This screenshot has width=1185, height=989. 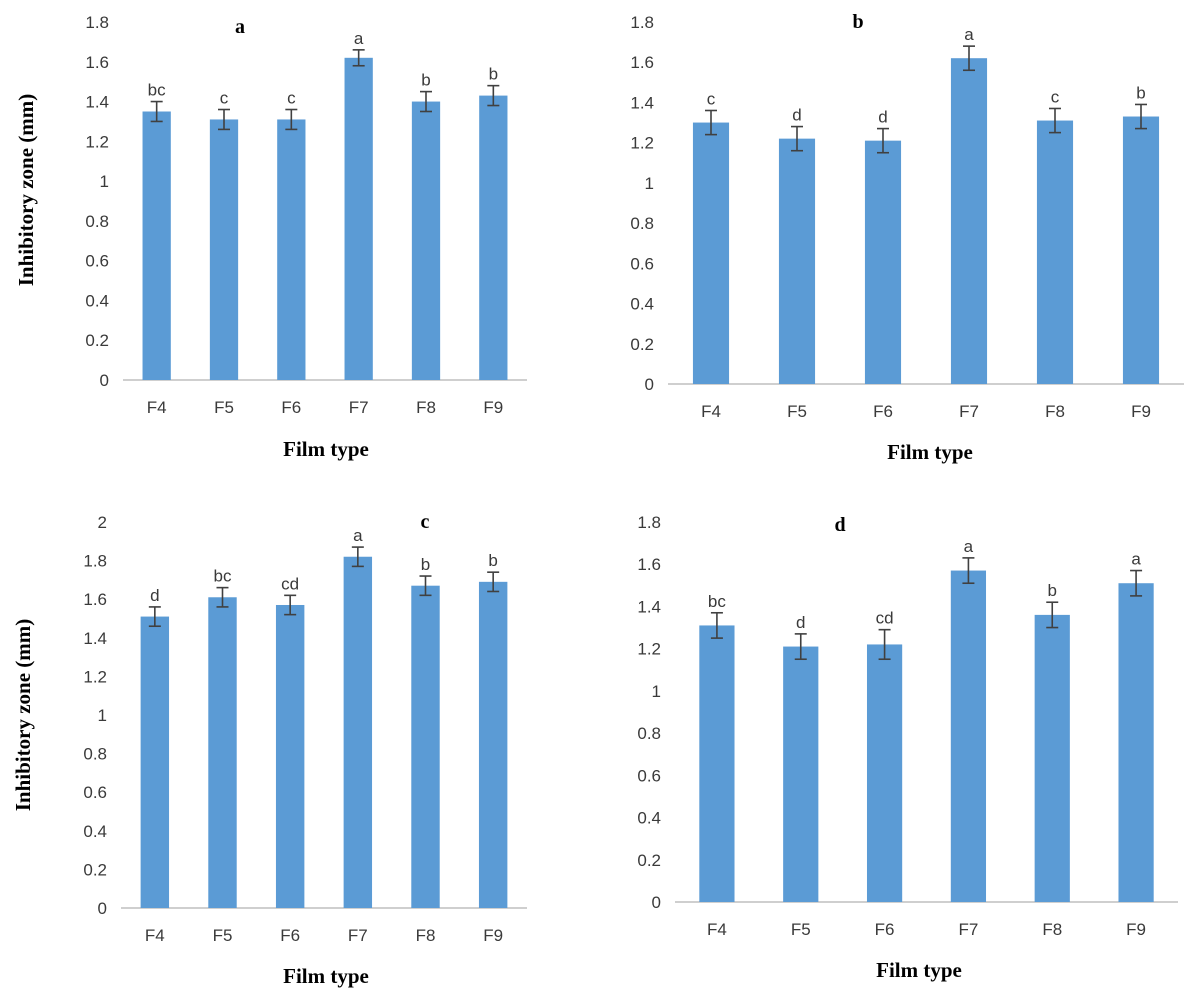 I want to click on significance-label: cd, so click(x=290, y=583).